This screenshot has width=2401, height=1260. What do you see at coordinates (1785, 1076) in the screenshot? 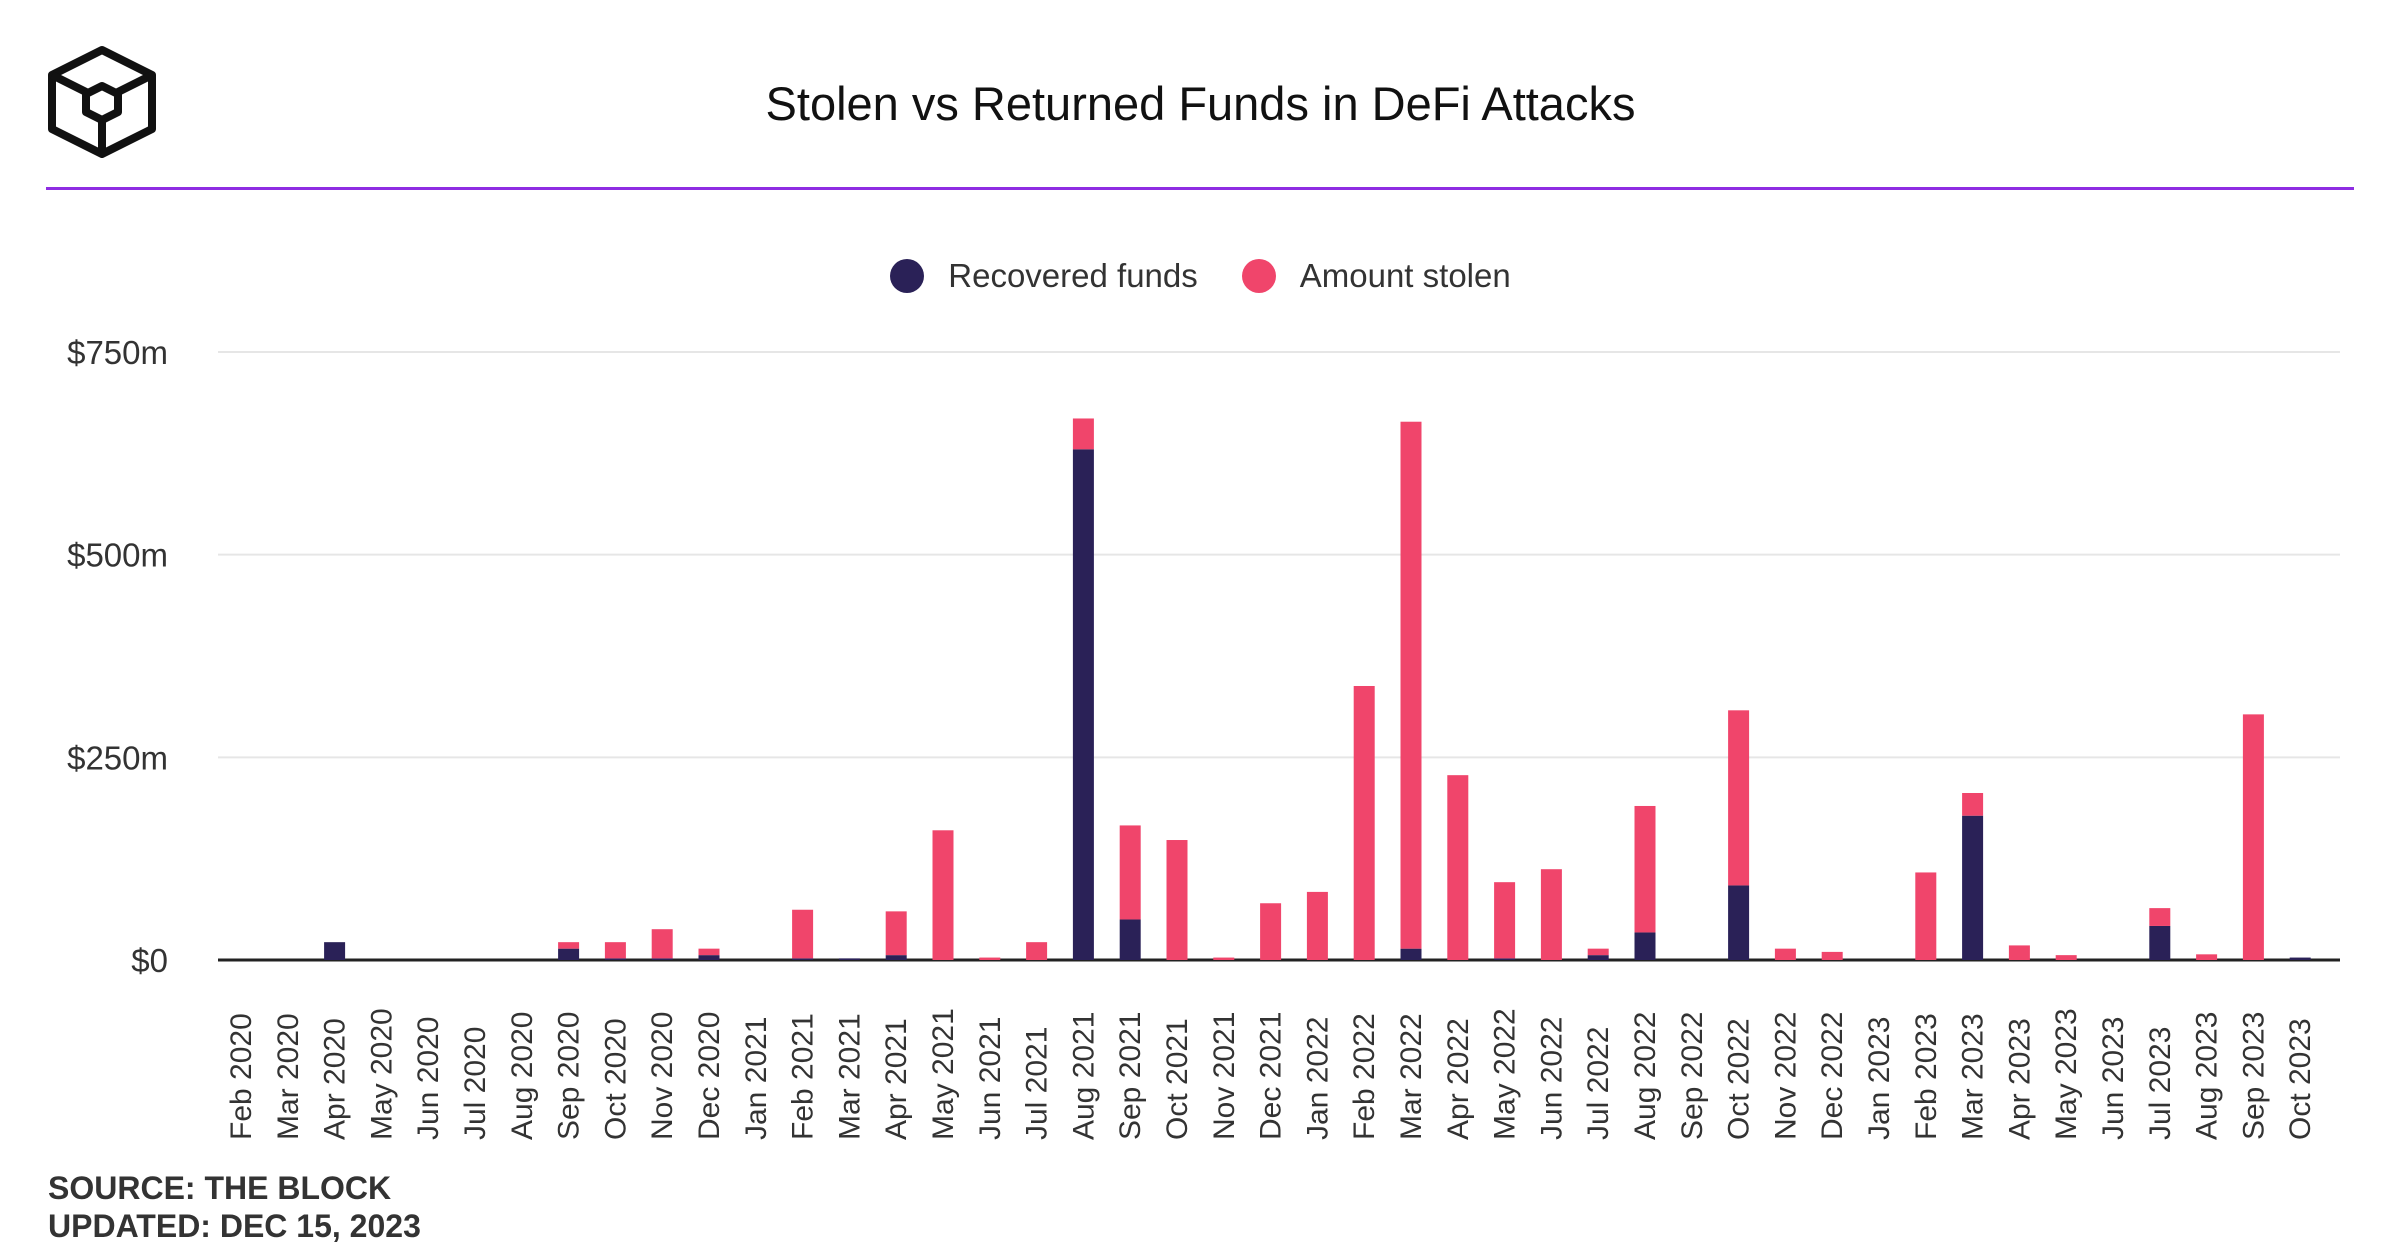
I see `x-tick-label: Nov 2022` at bounding box center [1785, 1076].